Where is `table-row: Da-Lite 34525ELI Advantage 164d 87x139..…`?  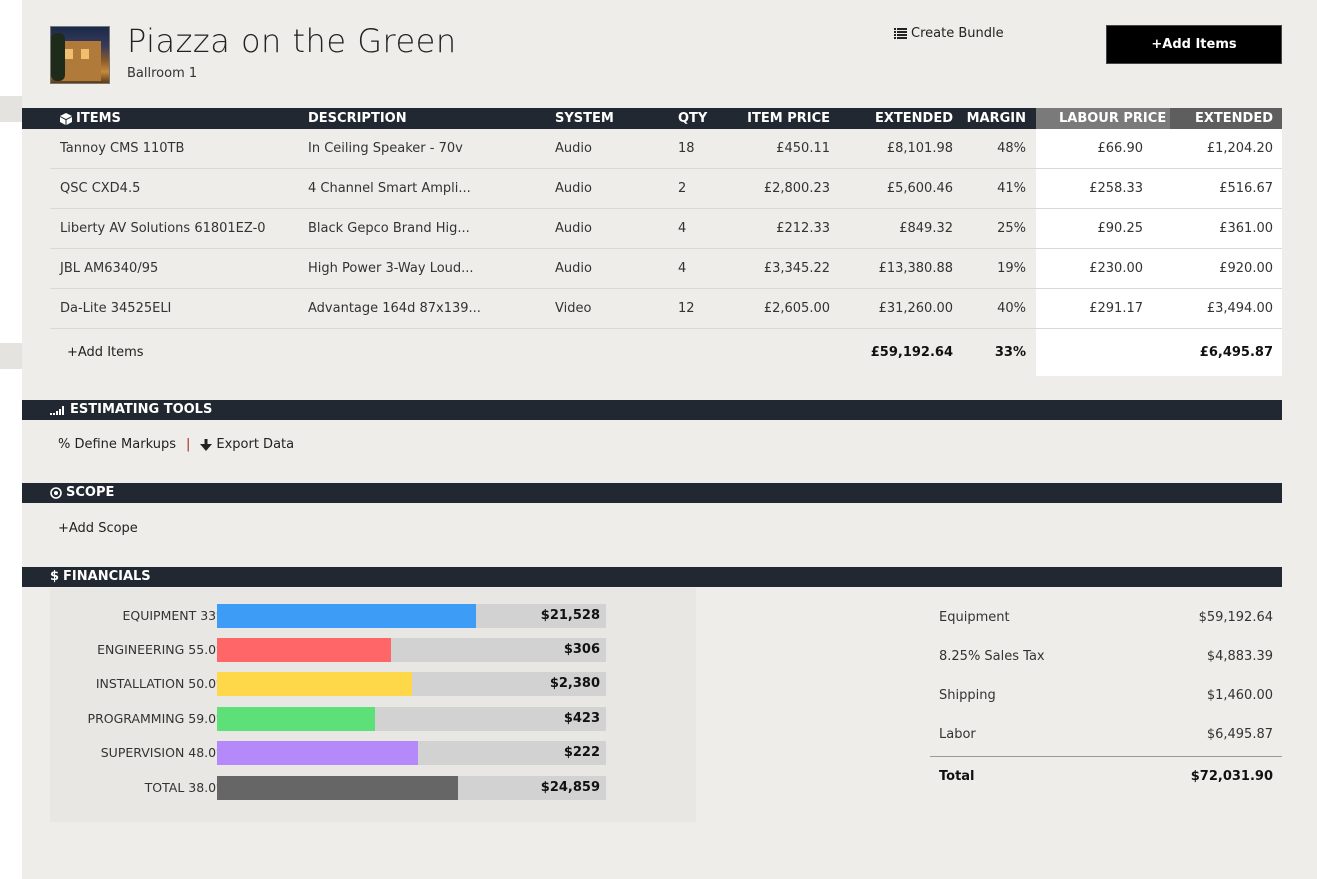 table-row: Da-Lite 34525ELI Advantage 164d 87x139..… is located at coordinates (666, 309).